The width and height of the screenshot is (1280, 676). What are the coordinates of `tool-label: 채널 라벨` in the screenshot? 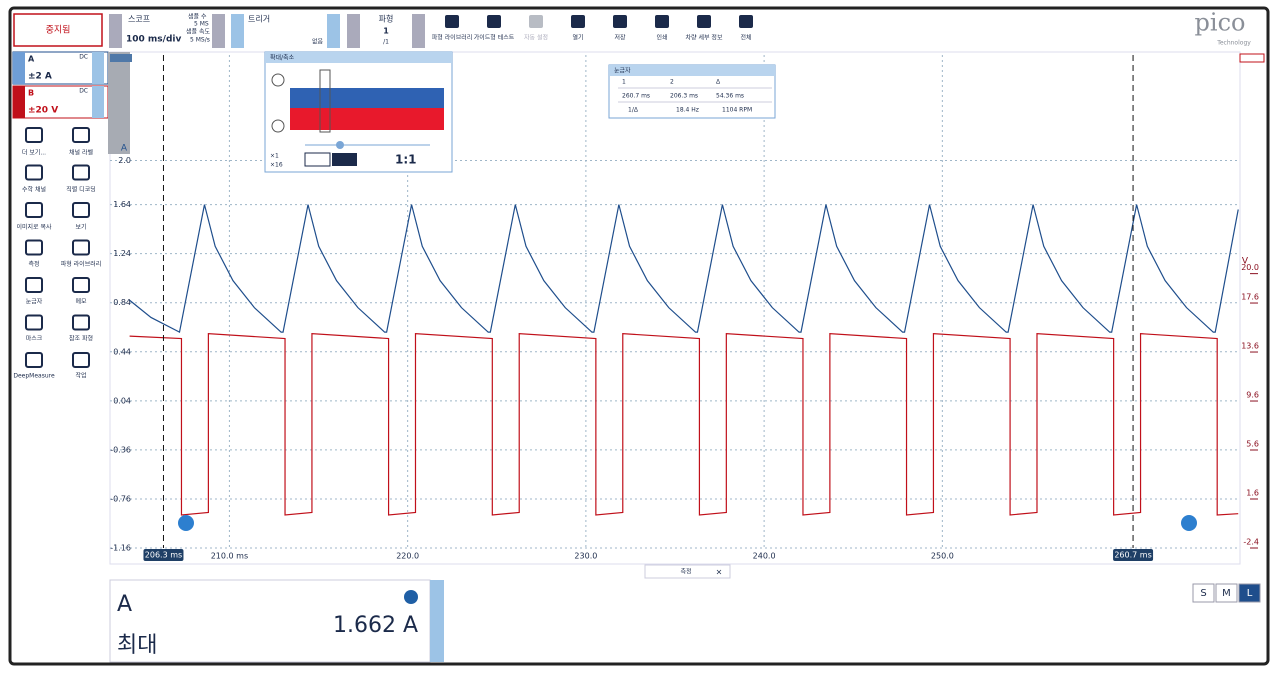 It's located at (81, 153).